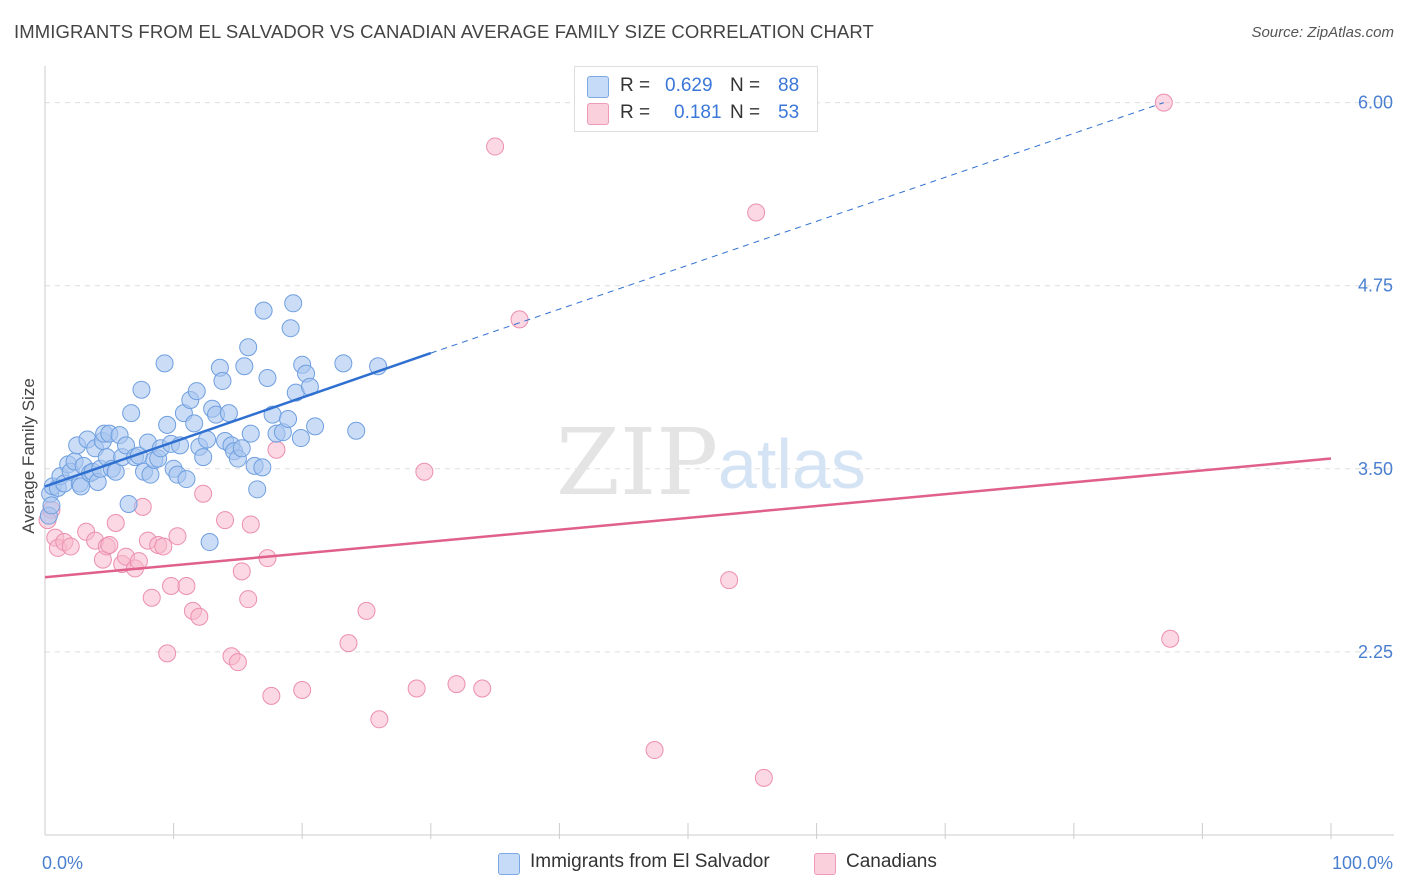 The width and height of the screenshot is (1406, 892). What do you see at coordinates (891, 861) in the screenshot?
I see `series-label: Canadians` at bounding box center [891, 861].